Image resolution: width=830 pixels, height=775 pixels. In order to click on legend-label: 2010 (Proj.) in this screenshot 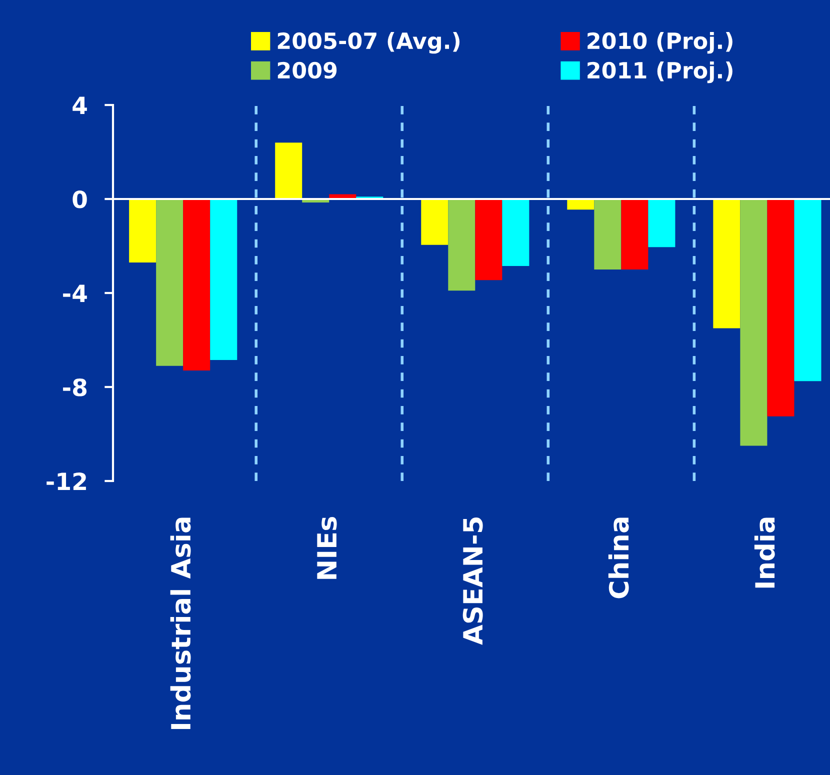, I will do `click(660, 43)`.